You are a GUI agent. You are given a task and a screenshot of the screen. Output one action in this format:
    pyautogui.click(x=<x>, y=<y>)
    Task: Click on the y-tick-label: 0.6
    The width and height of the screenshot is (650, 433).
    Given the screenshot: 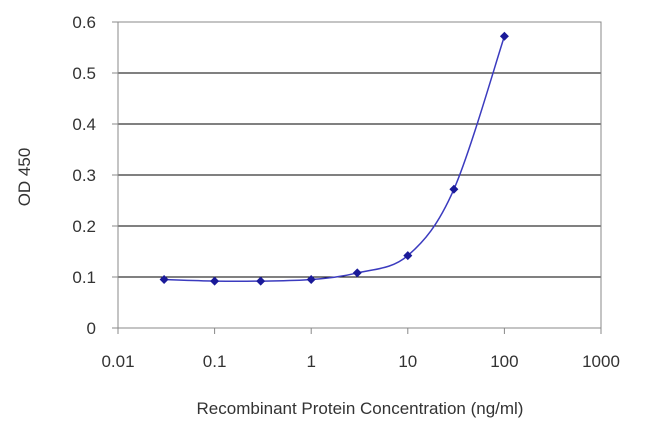 What is the action you would take?
    pyautogui.click(x=84, y=22)
    